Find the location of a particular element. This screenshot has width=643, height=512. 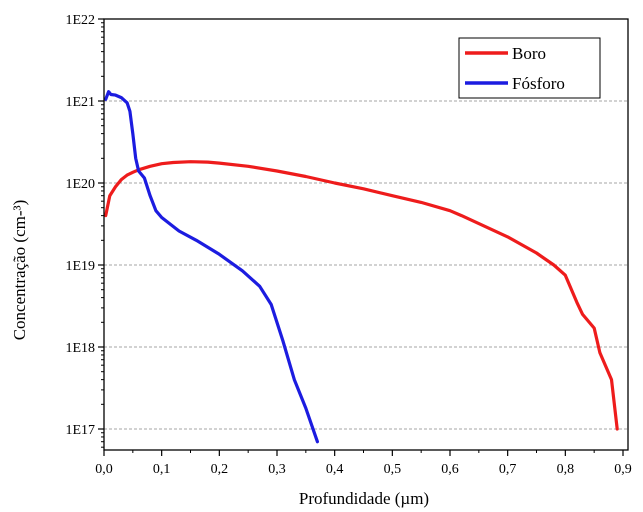

x-tick-label: 0,1 is located at coordinates (162, 469).